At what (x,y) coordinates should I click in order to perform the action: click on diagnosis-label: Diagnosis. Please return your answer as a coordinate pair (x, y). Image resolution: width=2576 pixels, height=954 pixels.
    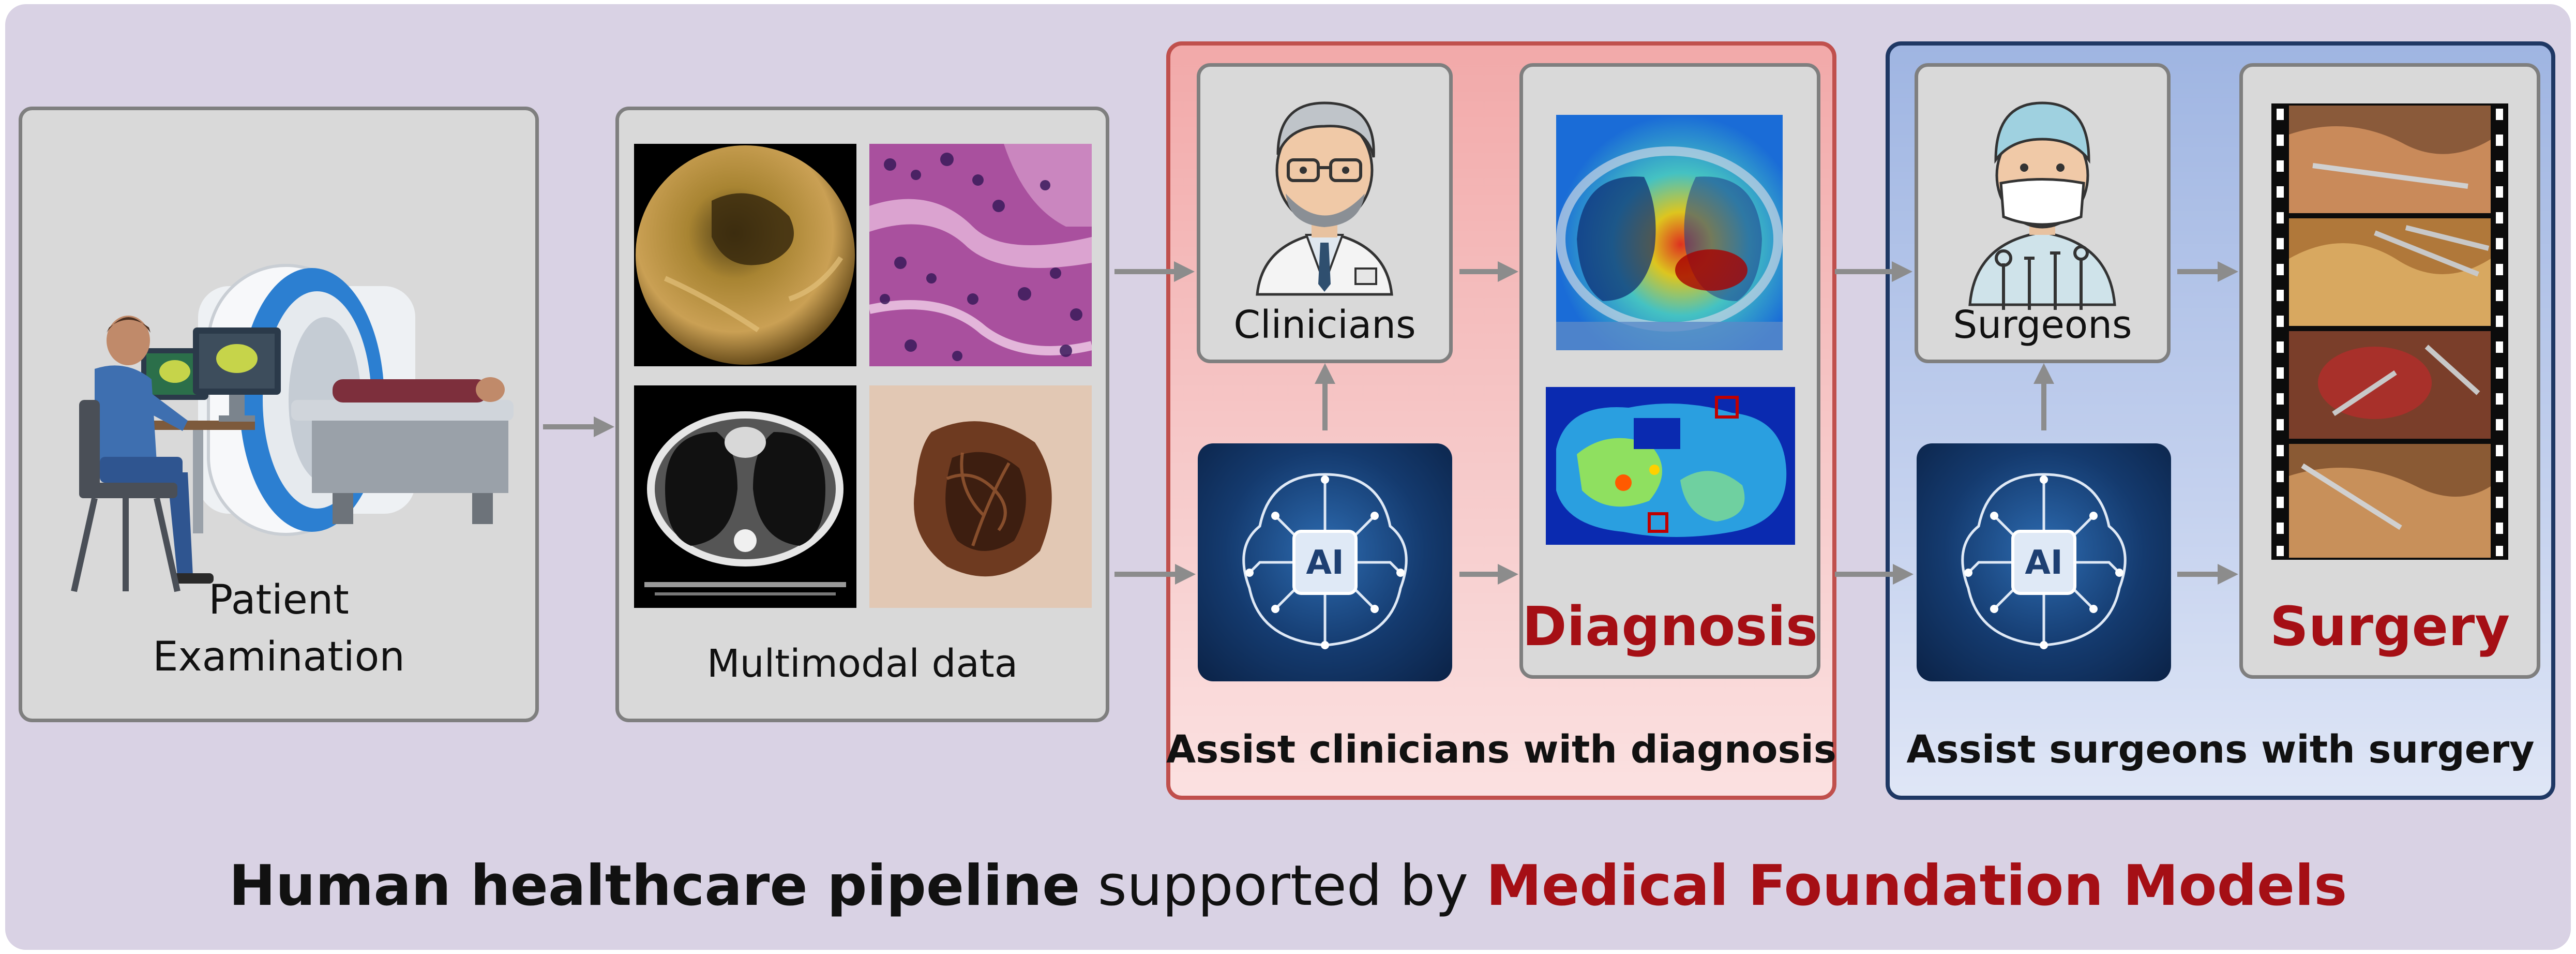
    Looking at the image, I should click on (1670, 626).